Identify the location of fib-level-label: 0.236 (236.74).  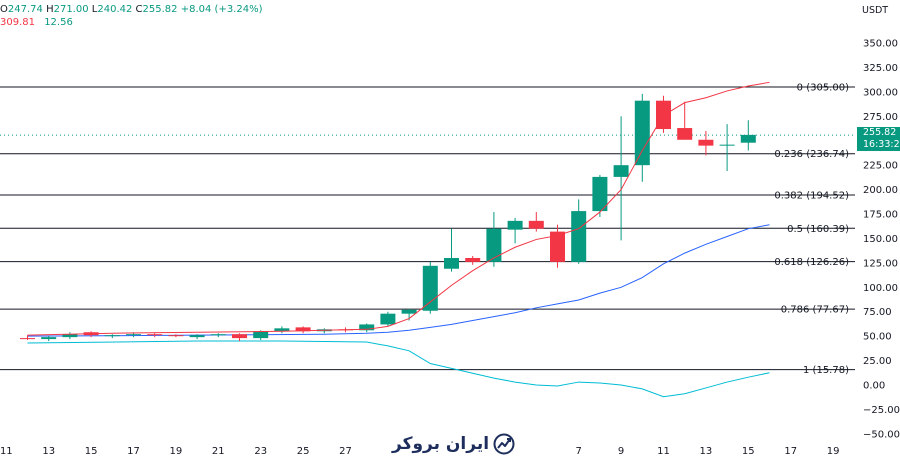
(811, 154).